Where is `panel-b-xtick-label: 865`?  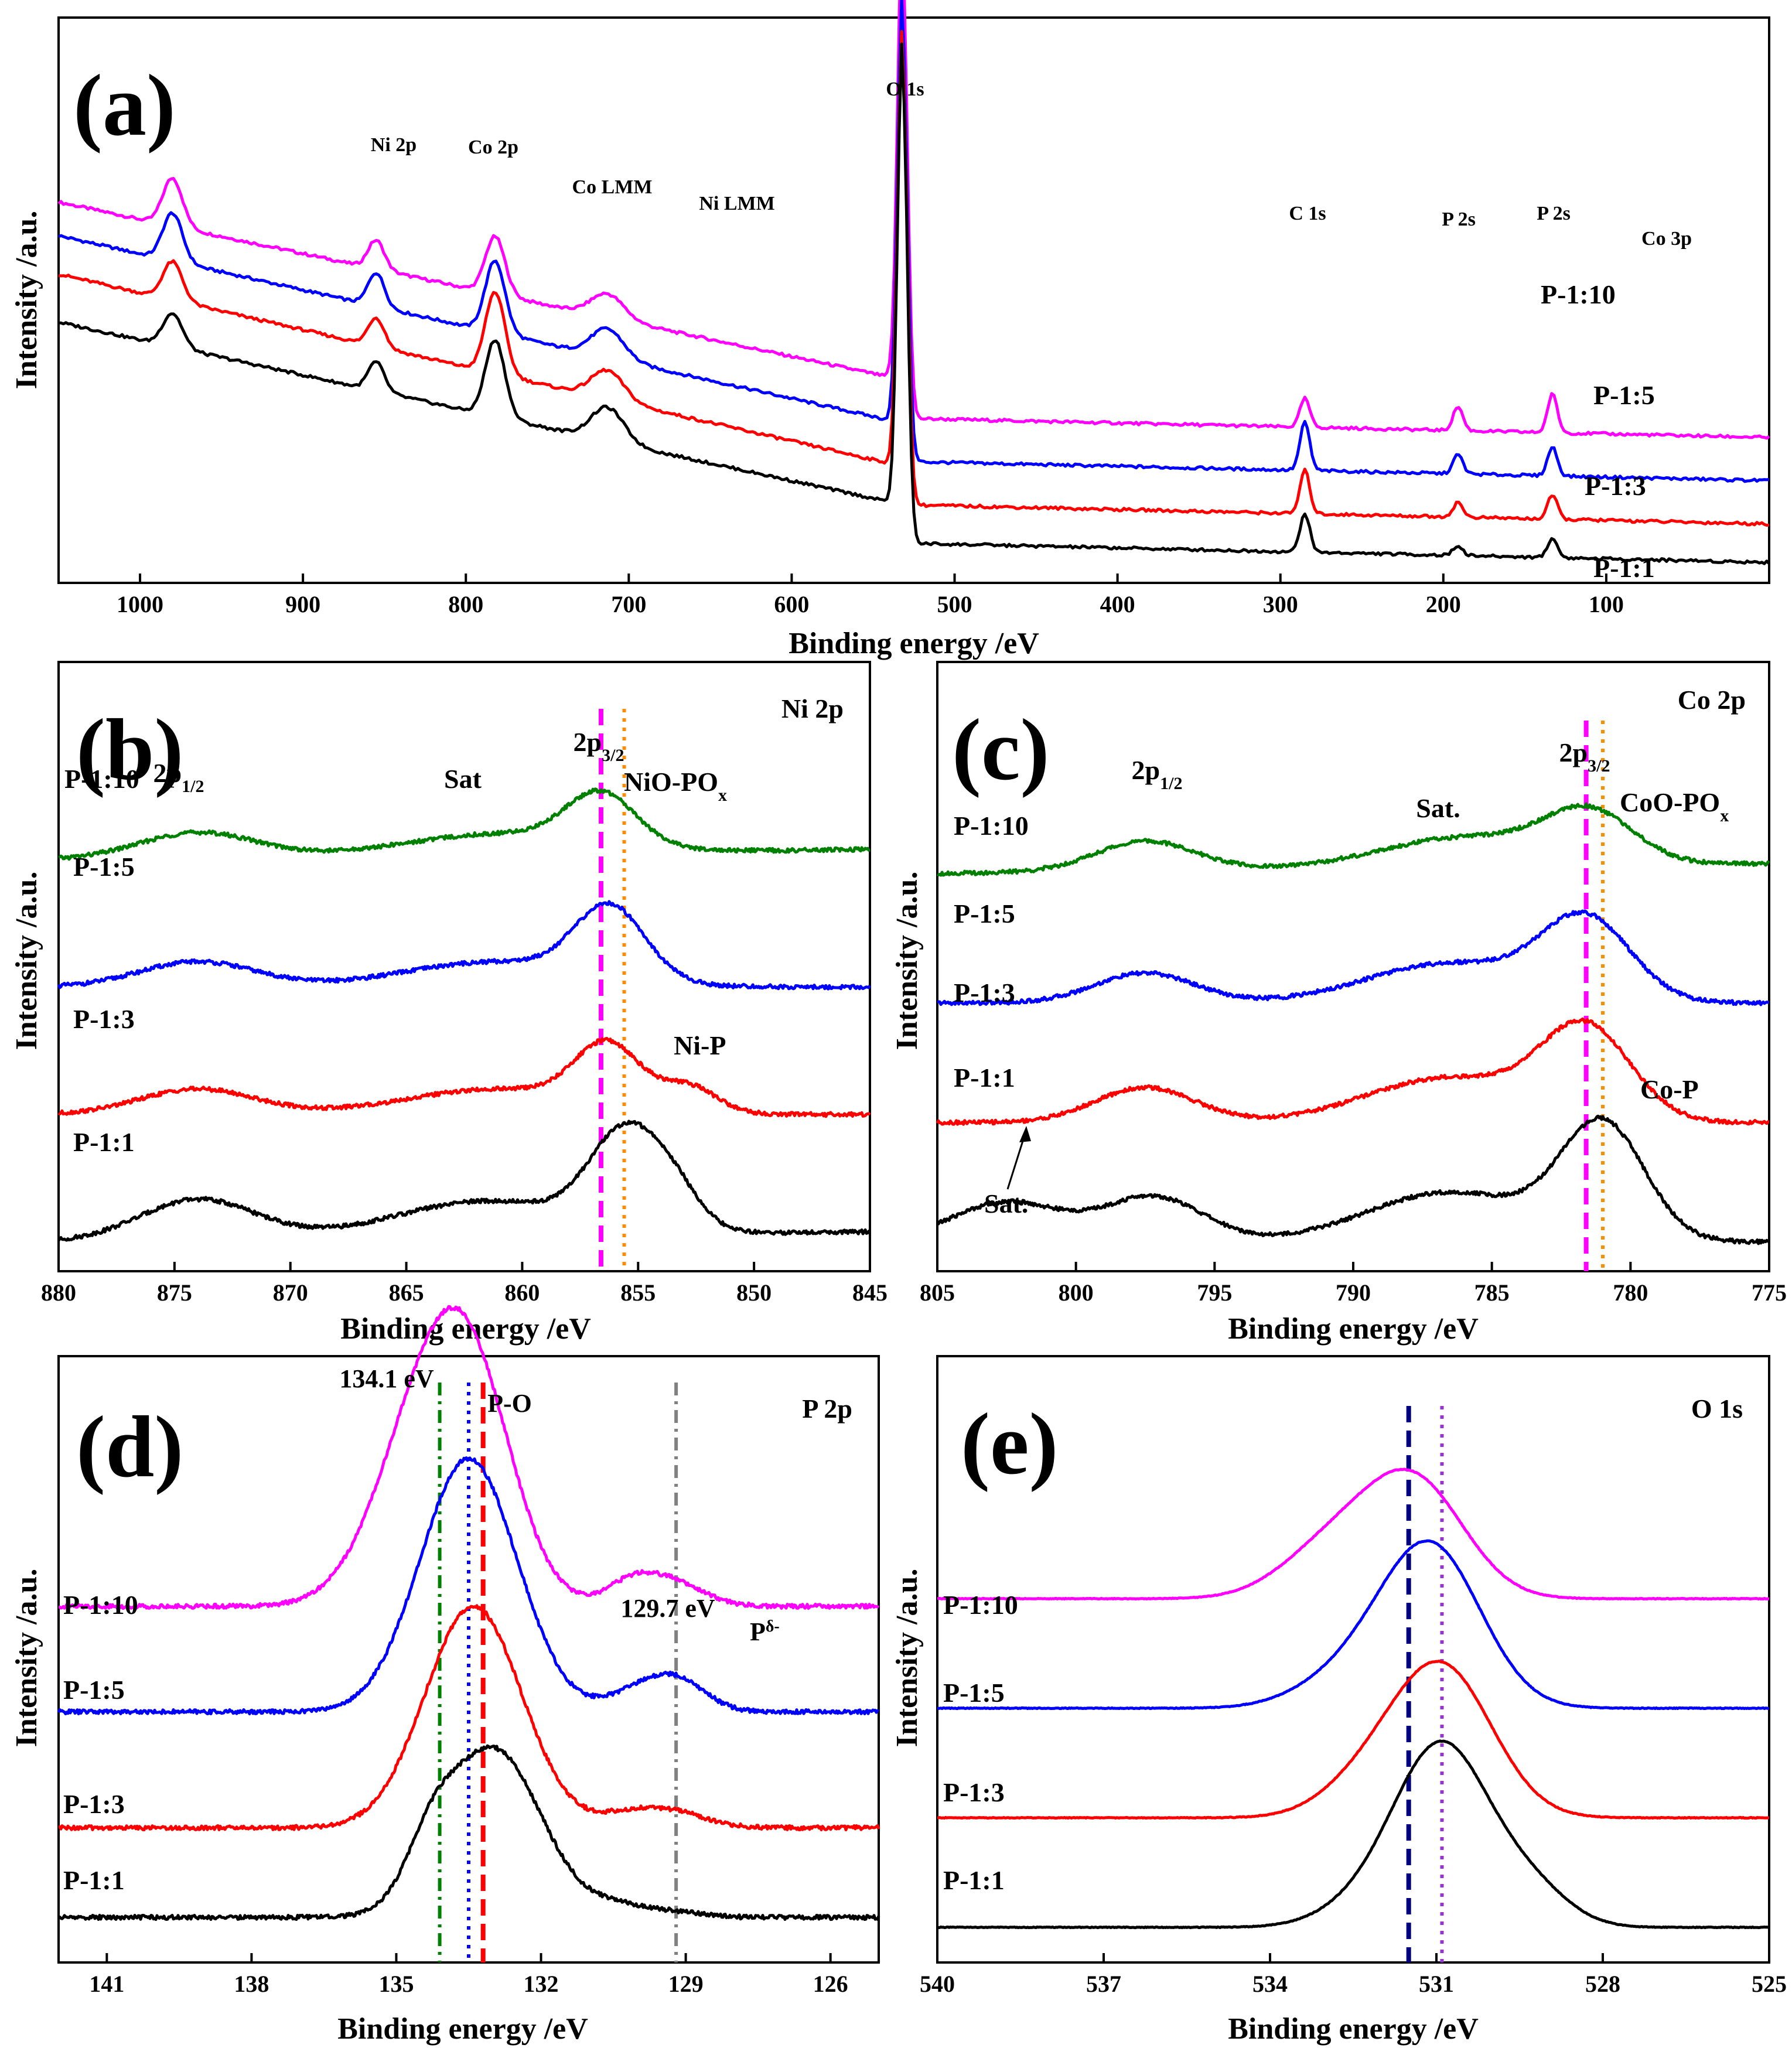 panel-b-xtick-label: 865 is located at coordinates (406, 1292).